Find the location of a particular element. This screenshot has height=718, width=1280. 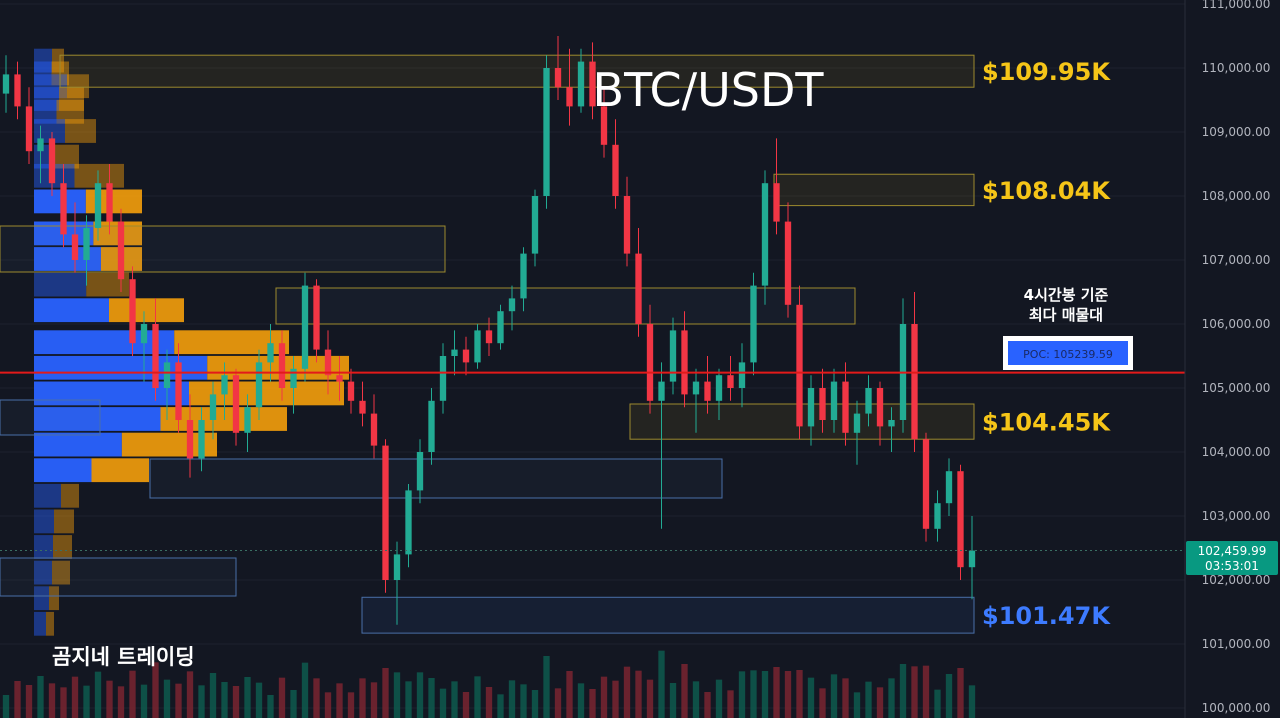

y-tick-label: 103,000.00 is located at coordinates (1236, 516).